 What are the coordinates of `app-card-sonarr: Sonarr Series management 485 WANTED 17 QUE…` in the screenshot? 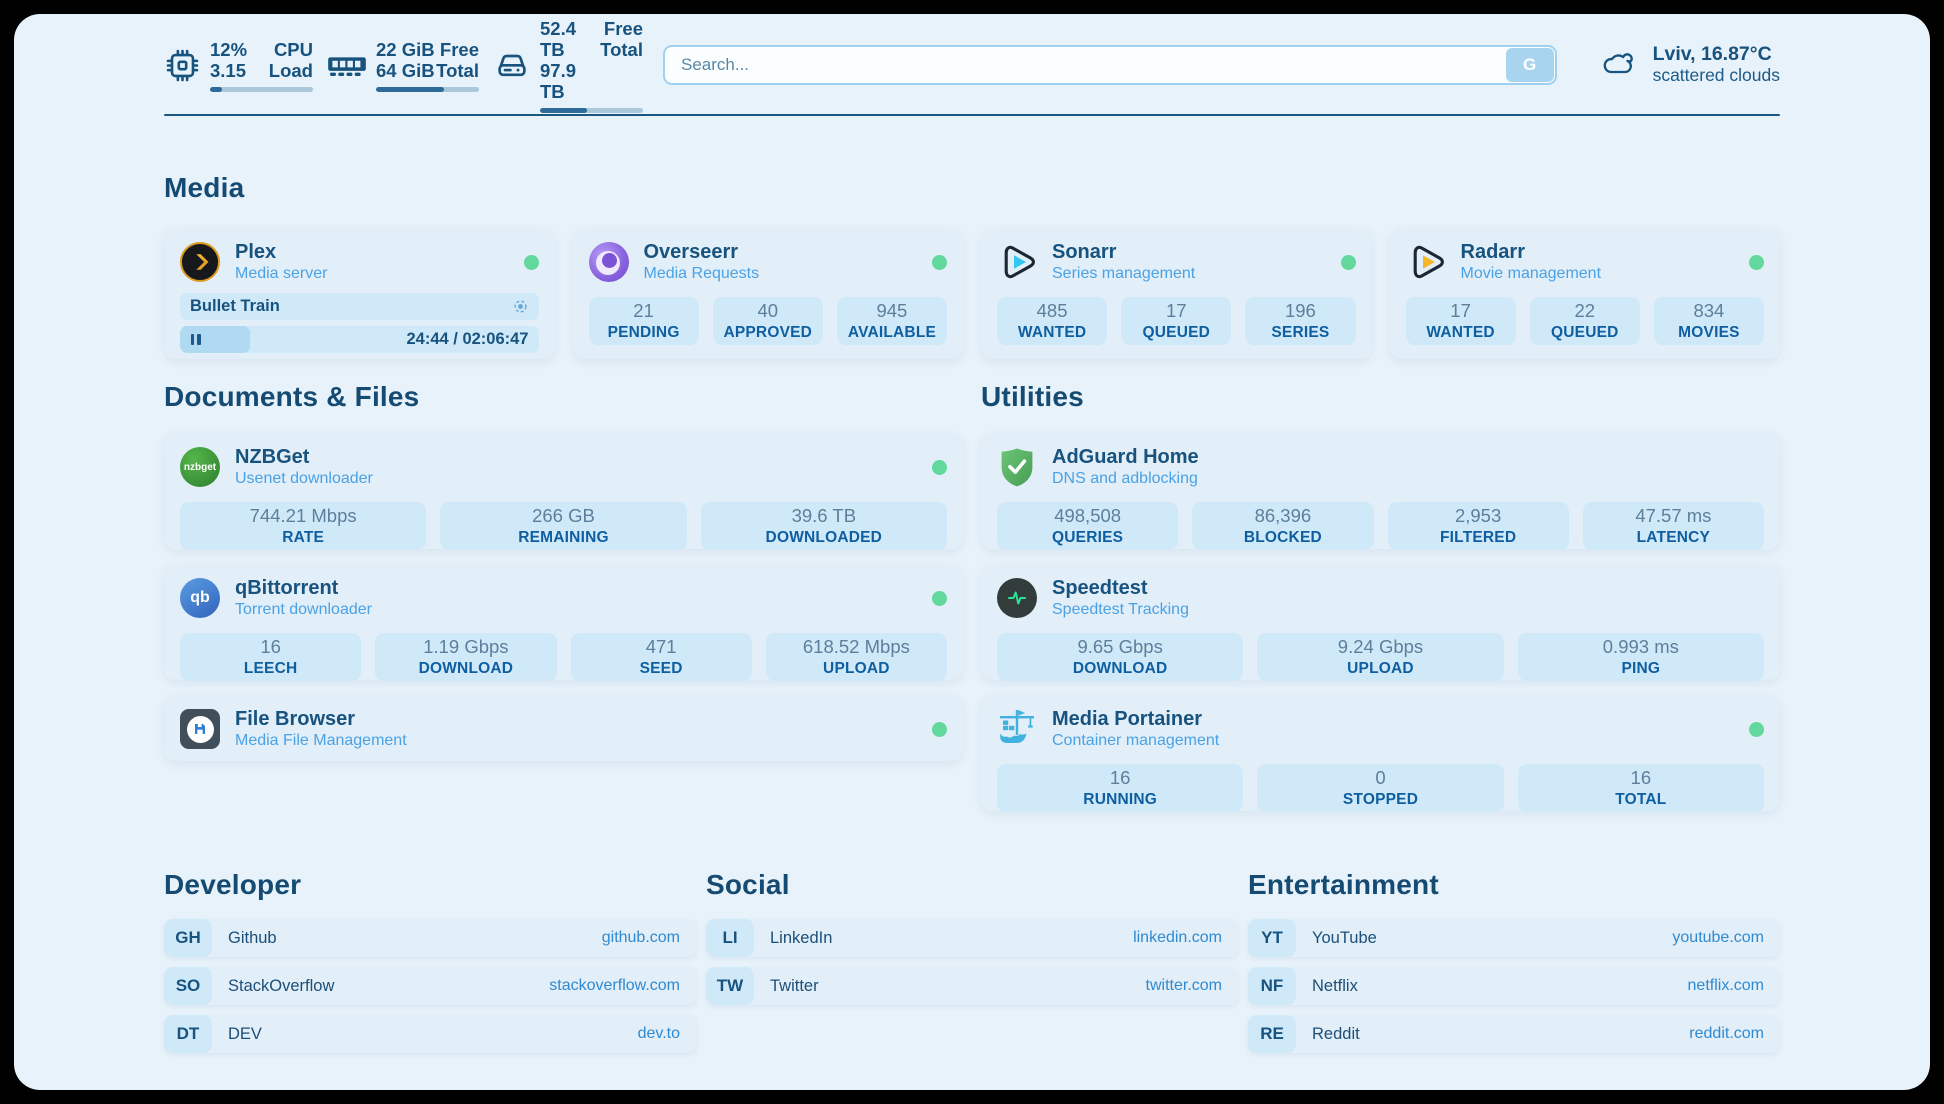 It's located at (1176, 293).